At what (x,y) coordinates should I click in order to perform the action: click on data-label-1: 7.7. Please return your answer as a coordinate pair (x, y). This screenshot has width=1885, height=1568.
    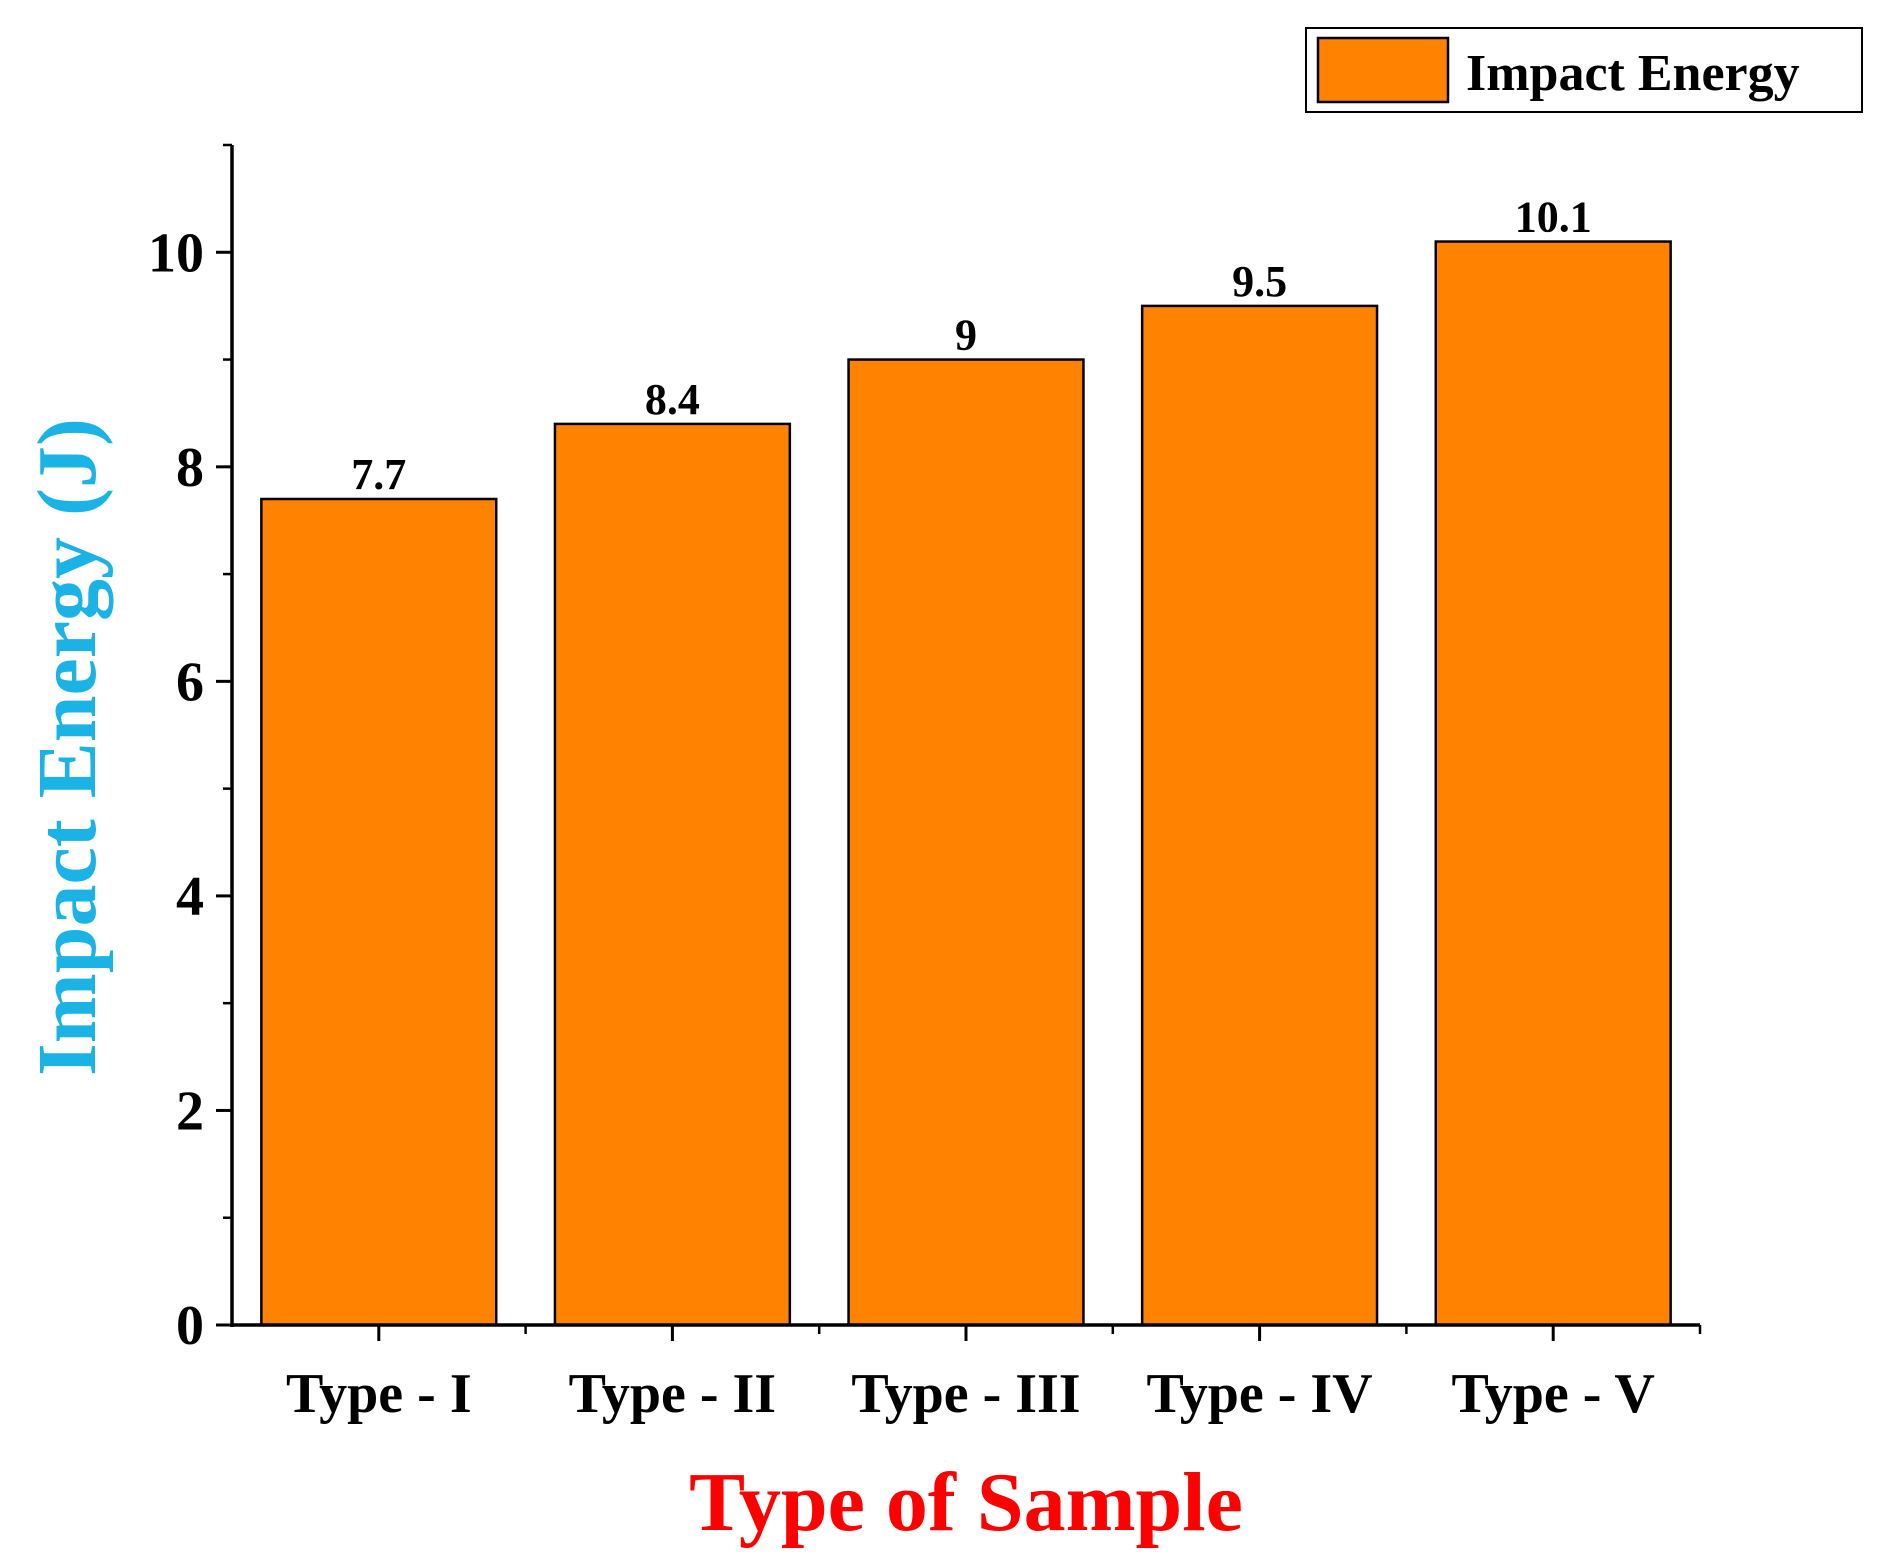
    Looking at the image, I should click on (378, 474).